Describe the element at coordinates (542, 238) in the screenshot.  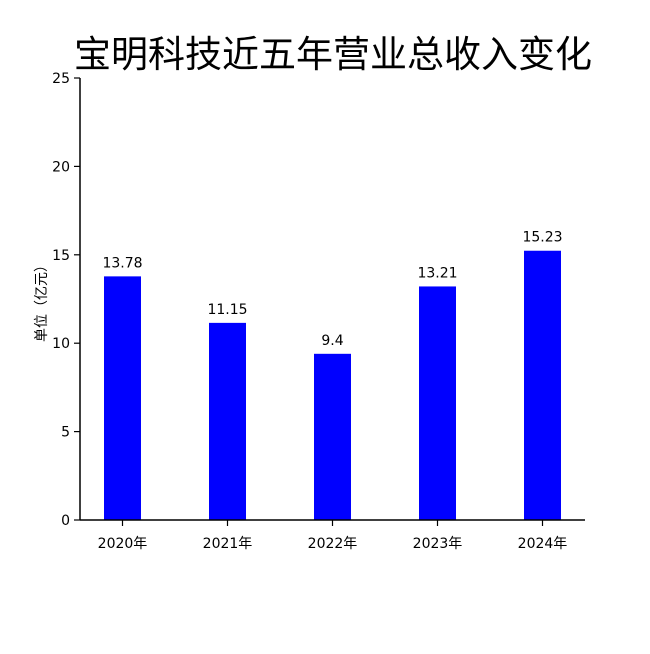
I see `bar-value-label: 15.23` at that location.